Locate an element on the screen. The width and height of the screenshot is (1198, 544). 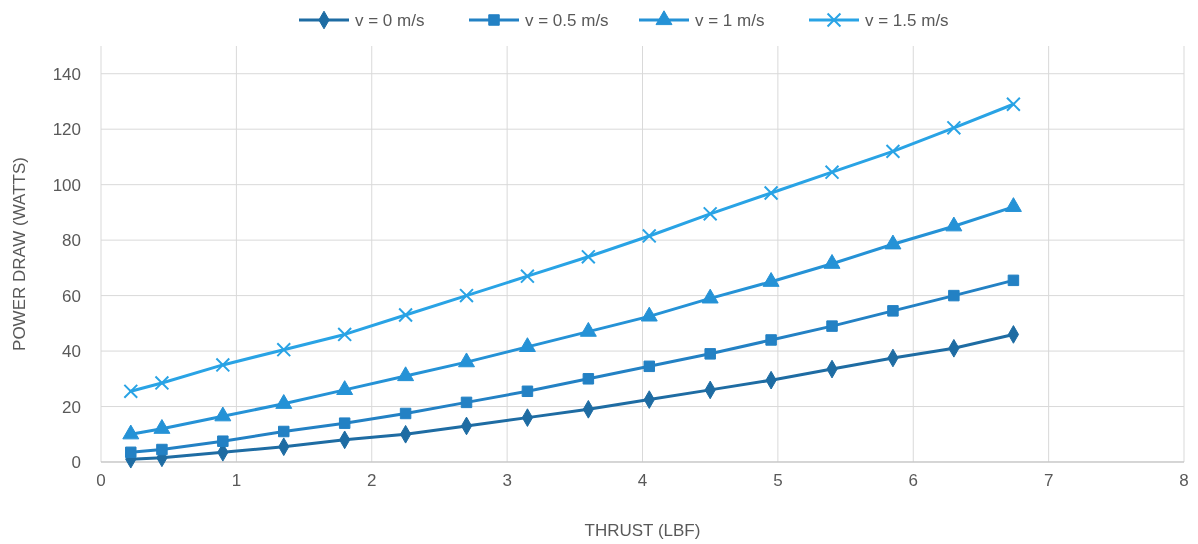
y-tick-label: 80 is located at coordinates (71, 241).